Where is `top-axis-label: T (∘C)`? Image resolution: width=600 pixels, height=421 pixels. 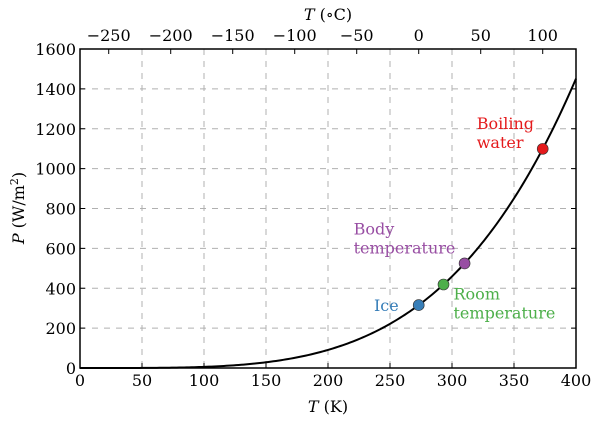
top-axis-label: T (∘C) is located at coordinates (328, 14).